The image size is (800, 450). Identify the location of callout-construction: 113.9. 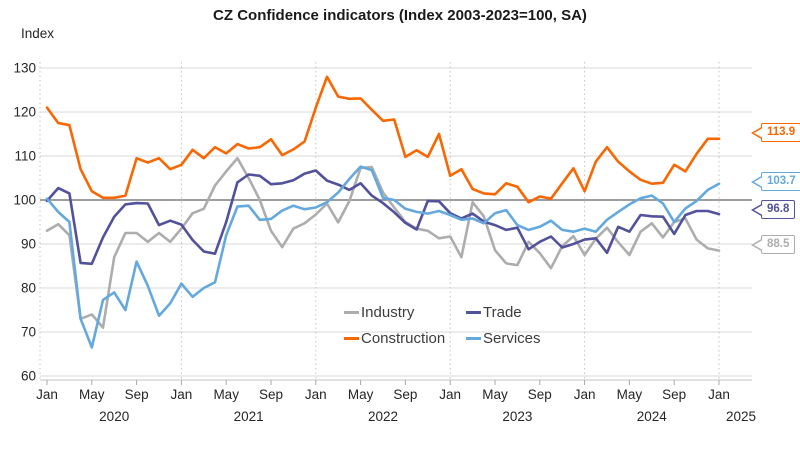
(775, 132).